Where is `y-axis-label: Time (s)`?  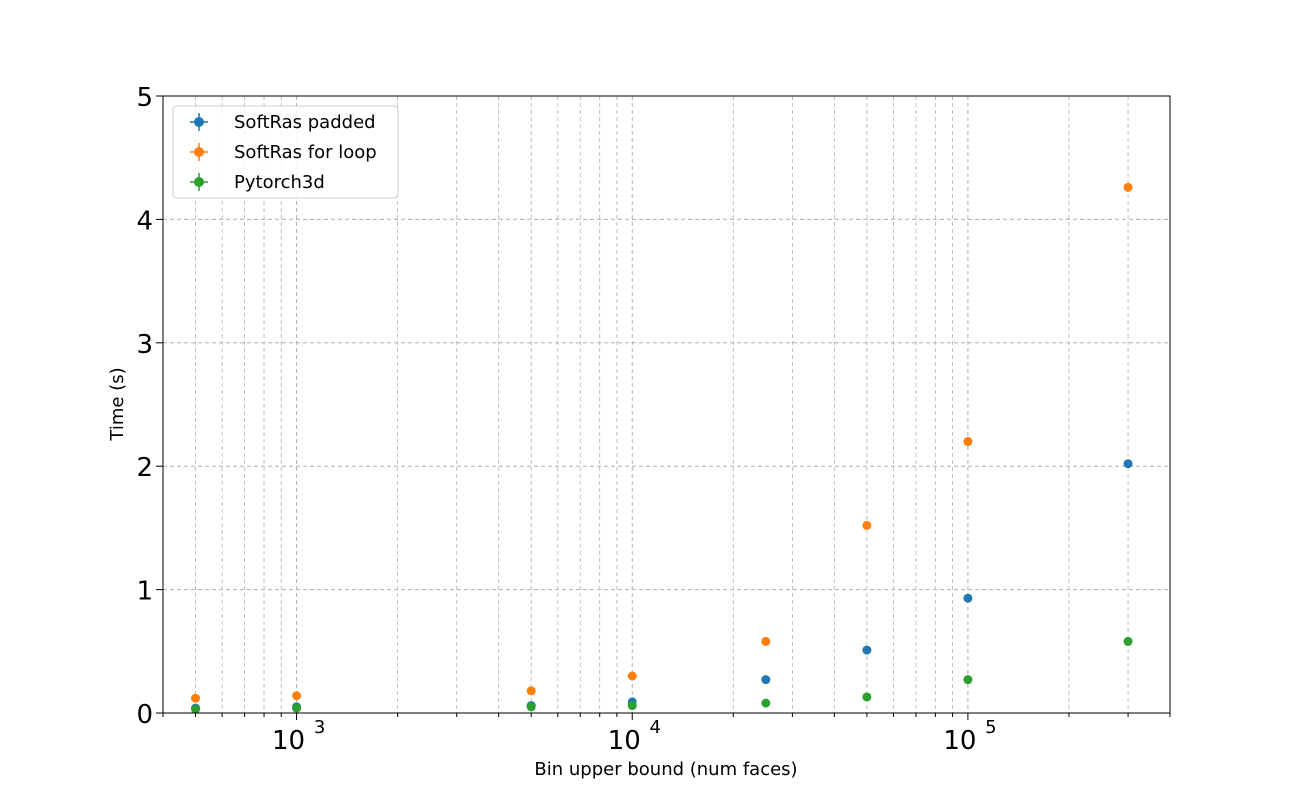
y-axis-label: Time (s) is located at coordinates (117, 404).